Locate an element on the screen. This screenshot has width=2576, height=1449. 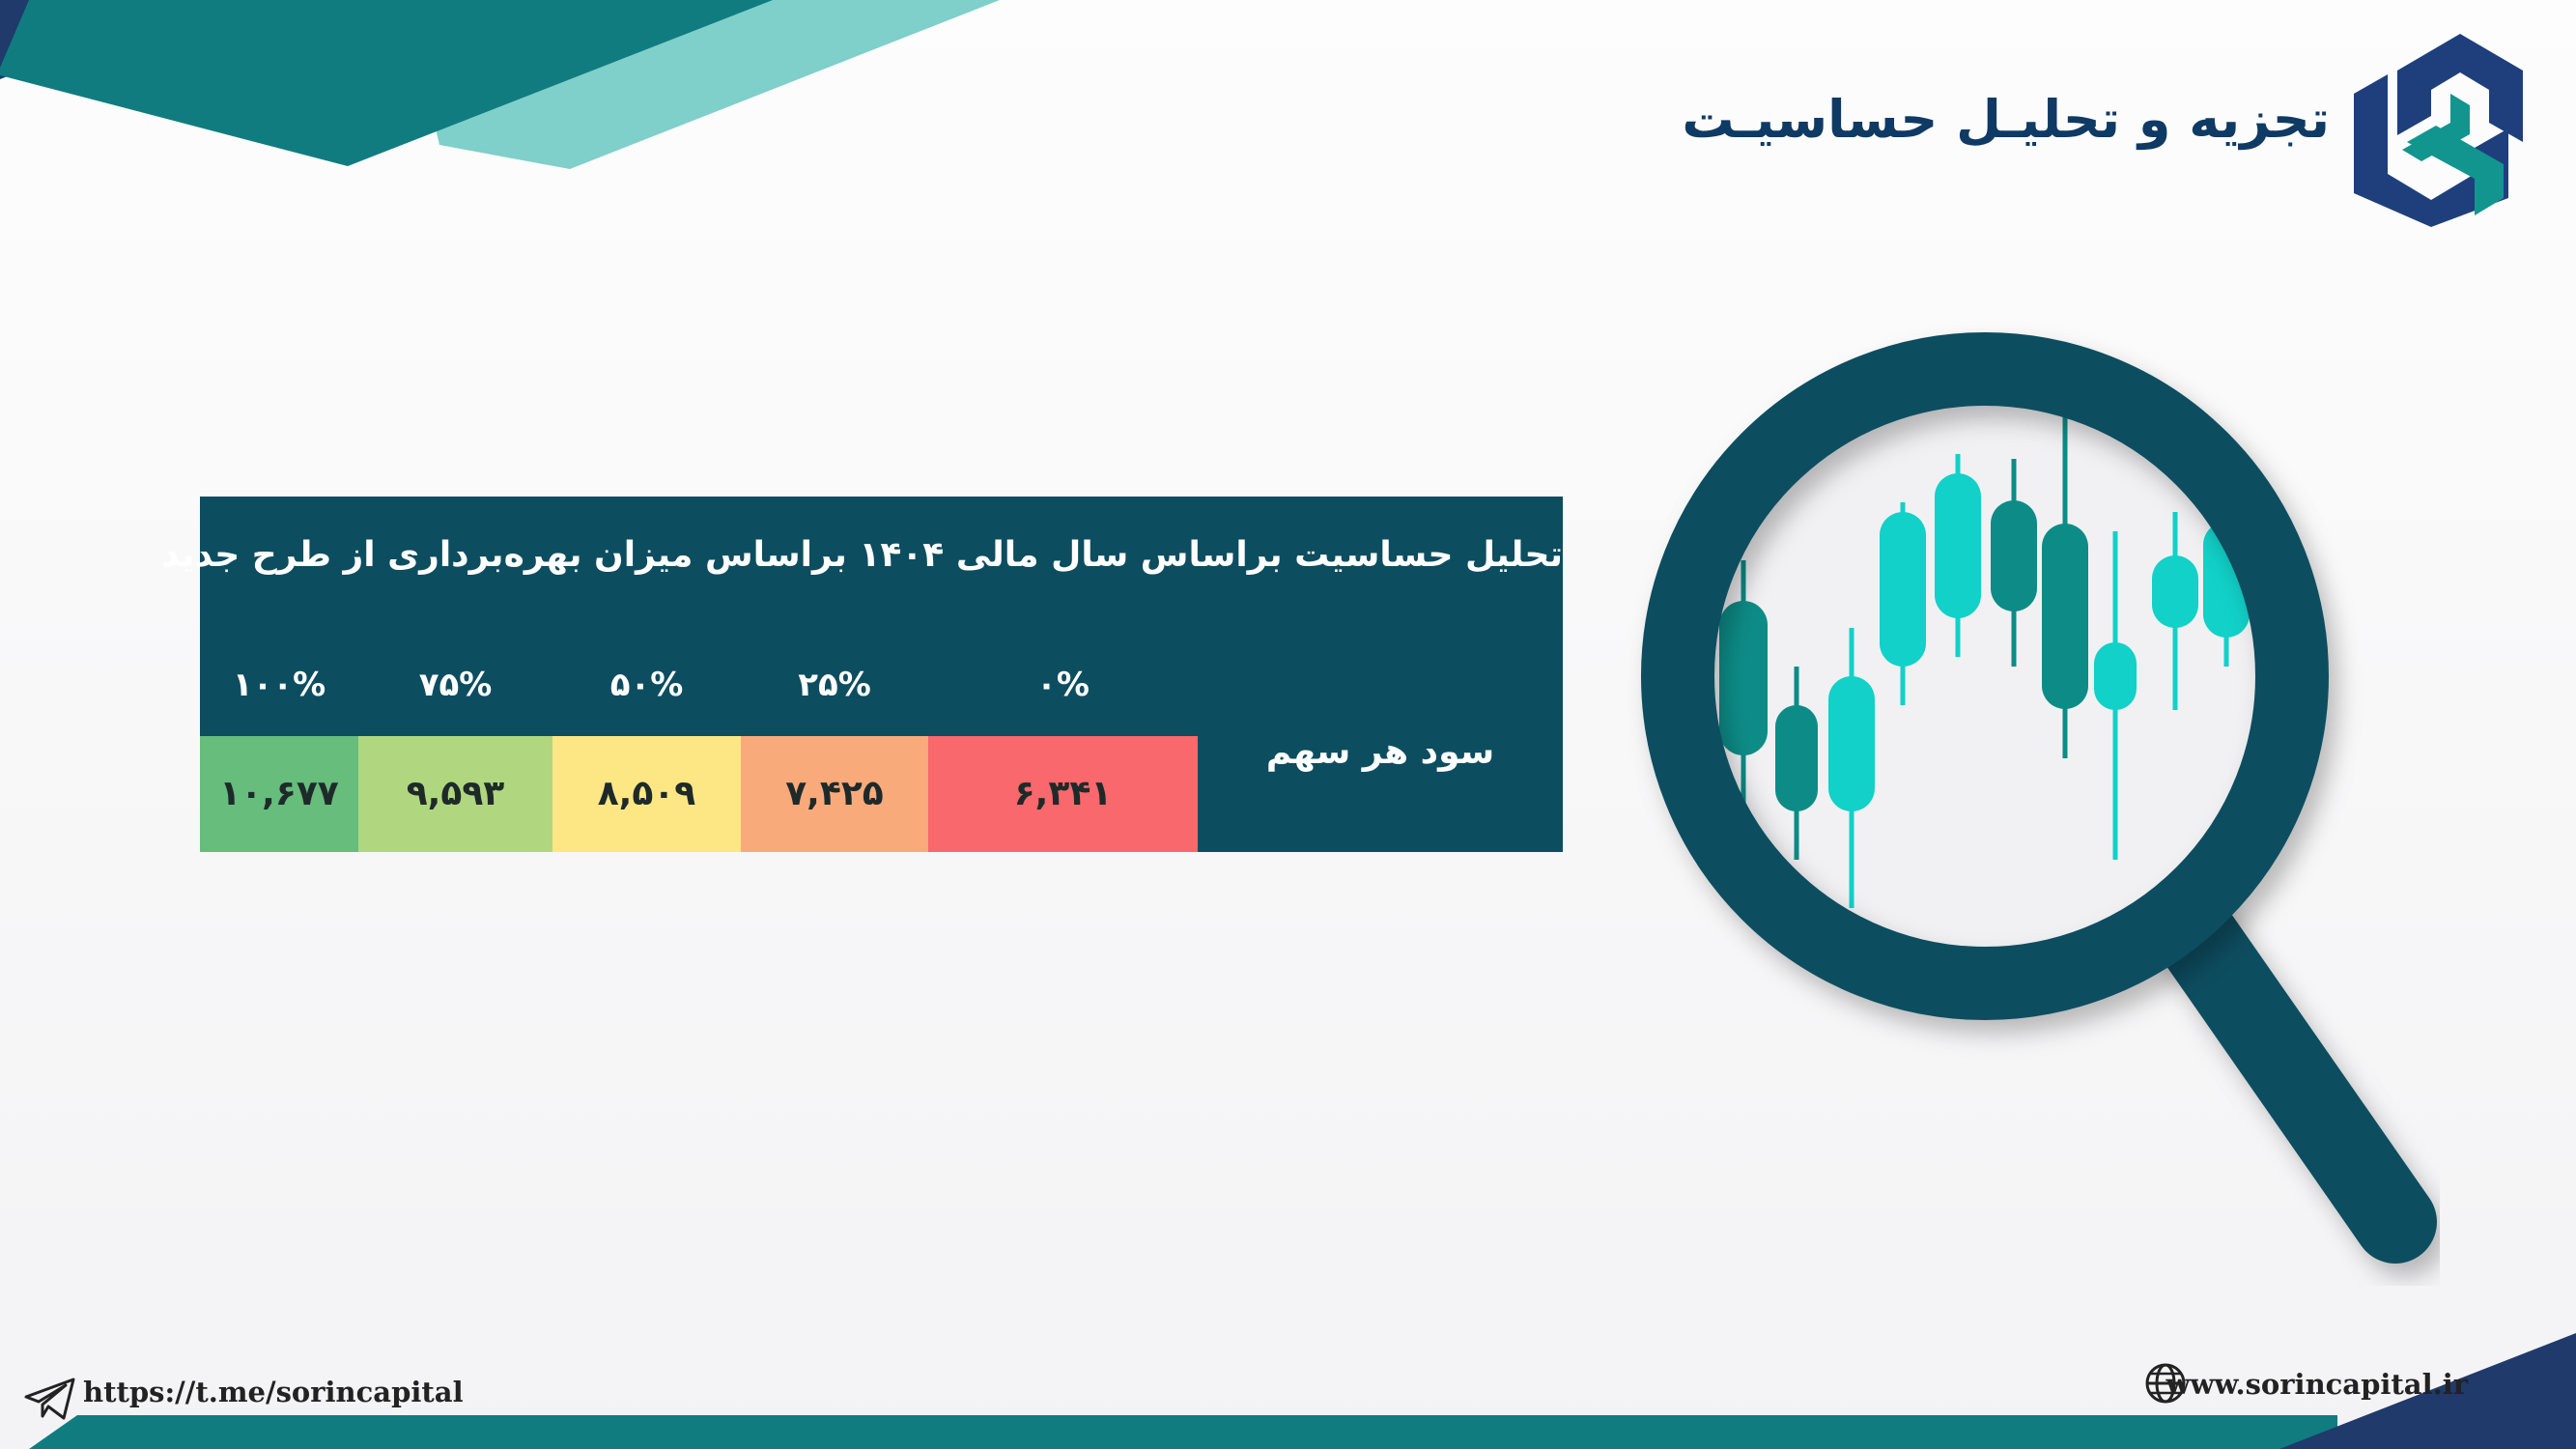
value-cell-75: ۹,۵۹۳ is located at coordinates (455, 794).